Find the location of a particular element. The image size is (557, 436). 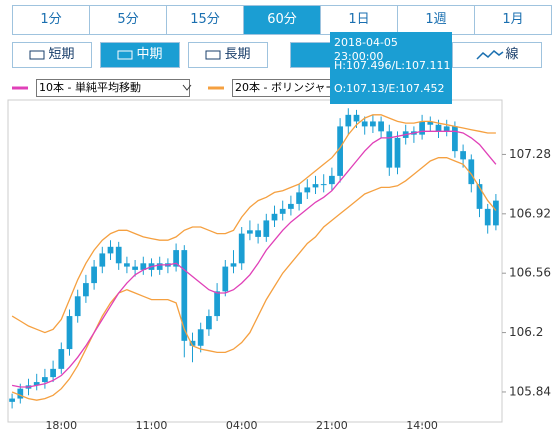

timeframe-tab: 15分 is located at coordinates (205, 20).